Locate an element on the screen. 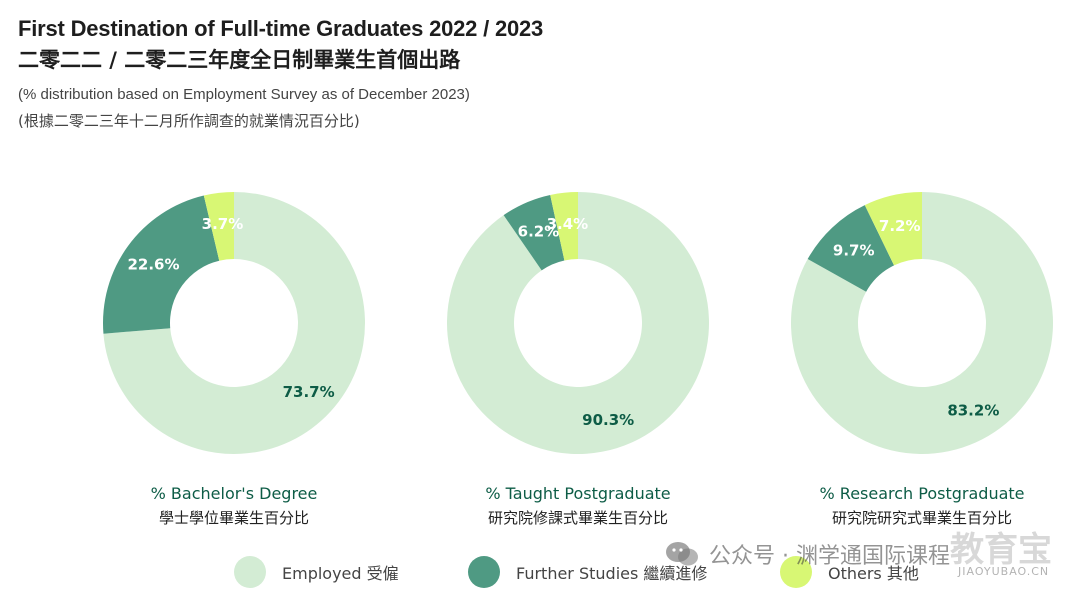 The image size is (1080, 596). taught-pg-label-employed: 90.3% is located at coordinates (608, 420).